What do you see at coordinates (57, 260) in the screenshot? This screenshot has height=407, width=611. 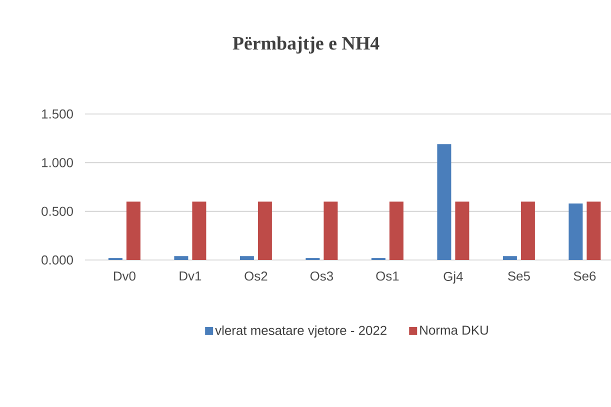 I see `y-tick-label: 0.000` at bounding box center [57, 260].